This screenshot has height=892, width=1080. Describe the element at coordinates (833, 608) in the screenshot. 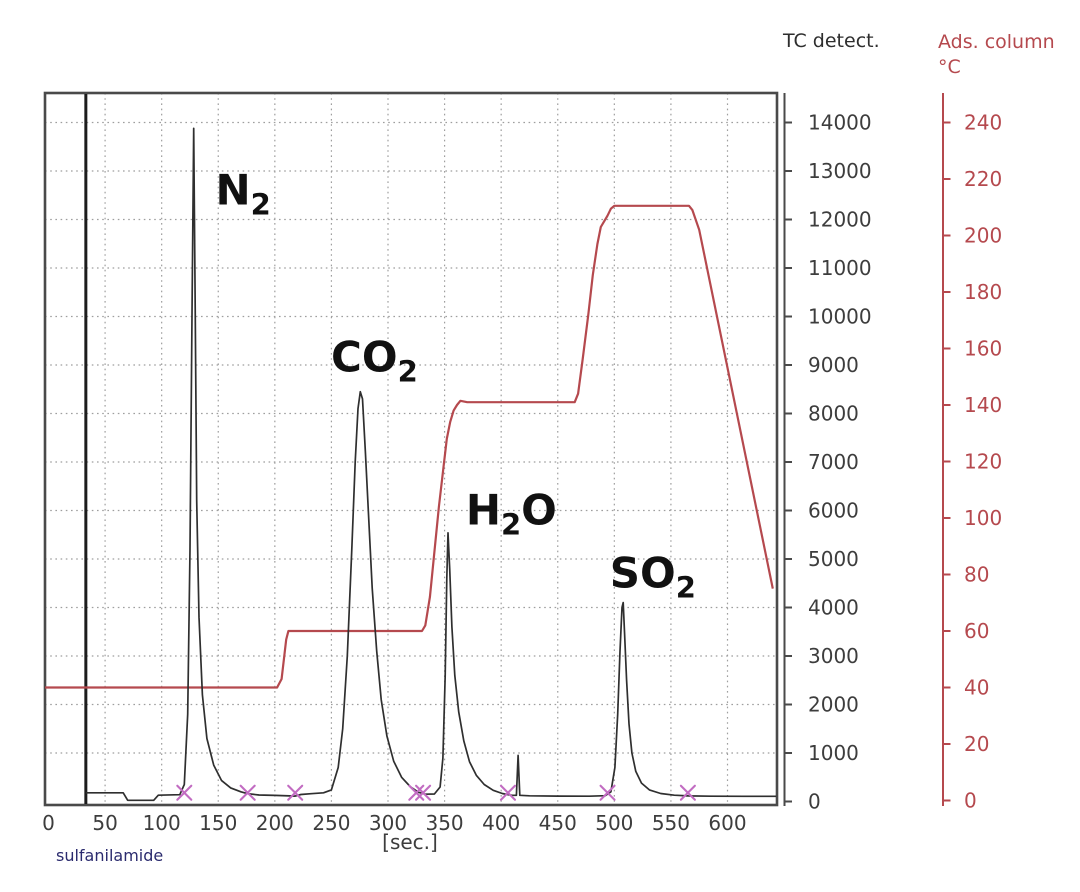

I see `tc-axis-tick-label: 4000` at that location.